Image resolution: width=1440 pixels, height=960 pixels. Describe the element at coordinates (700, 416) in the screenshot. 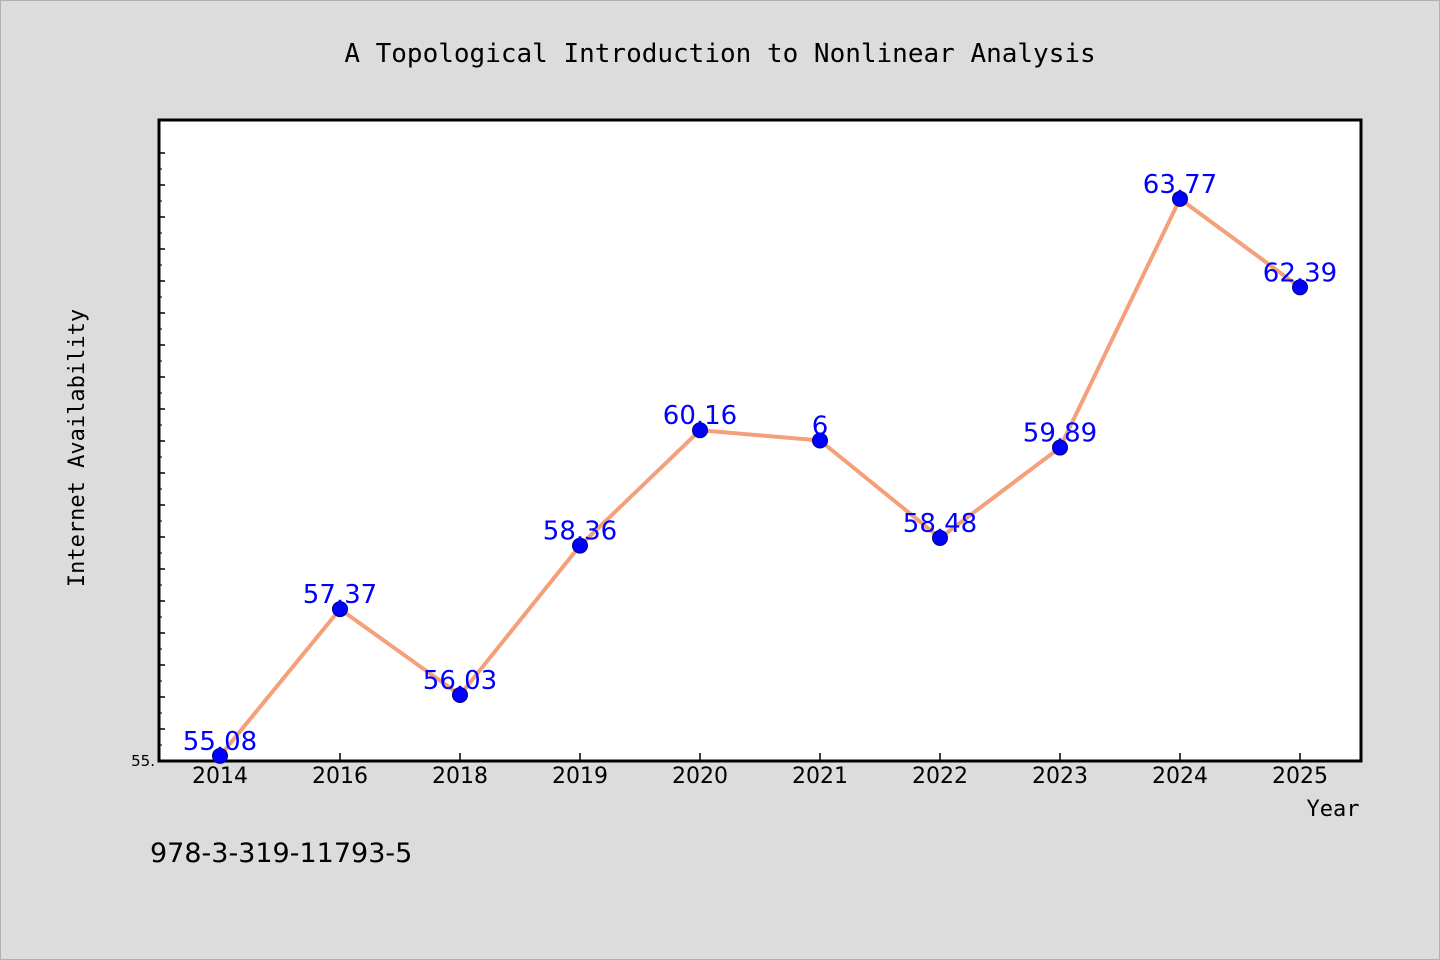

I see `data-label: 60.16` at that location.